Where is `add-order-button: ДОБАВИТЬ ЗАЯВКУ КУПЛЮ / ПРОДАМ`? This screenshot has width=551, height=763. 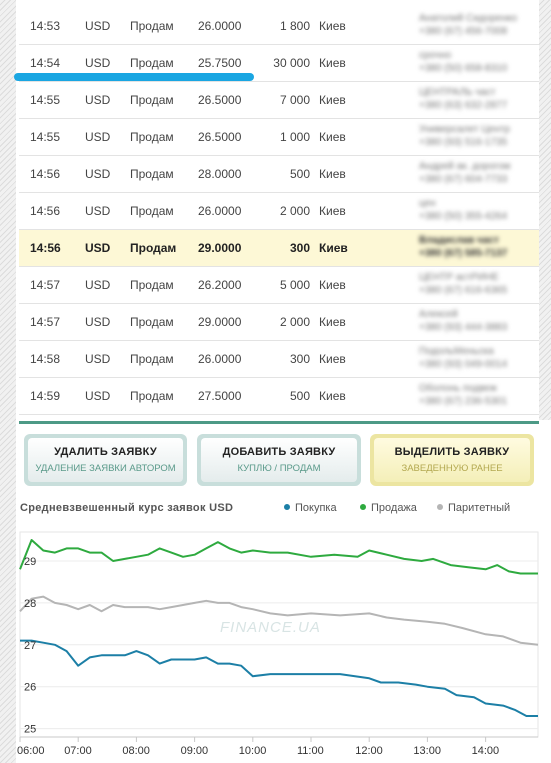 add-order-button: ДОБАВИТЬ ЗАЯВКУ КУПЛЮ / ПРОДАМ is located at coordinates (279, 460).